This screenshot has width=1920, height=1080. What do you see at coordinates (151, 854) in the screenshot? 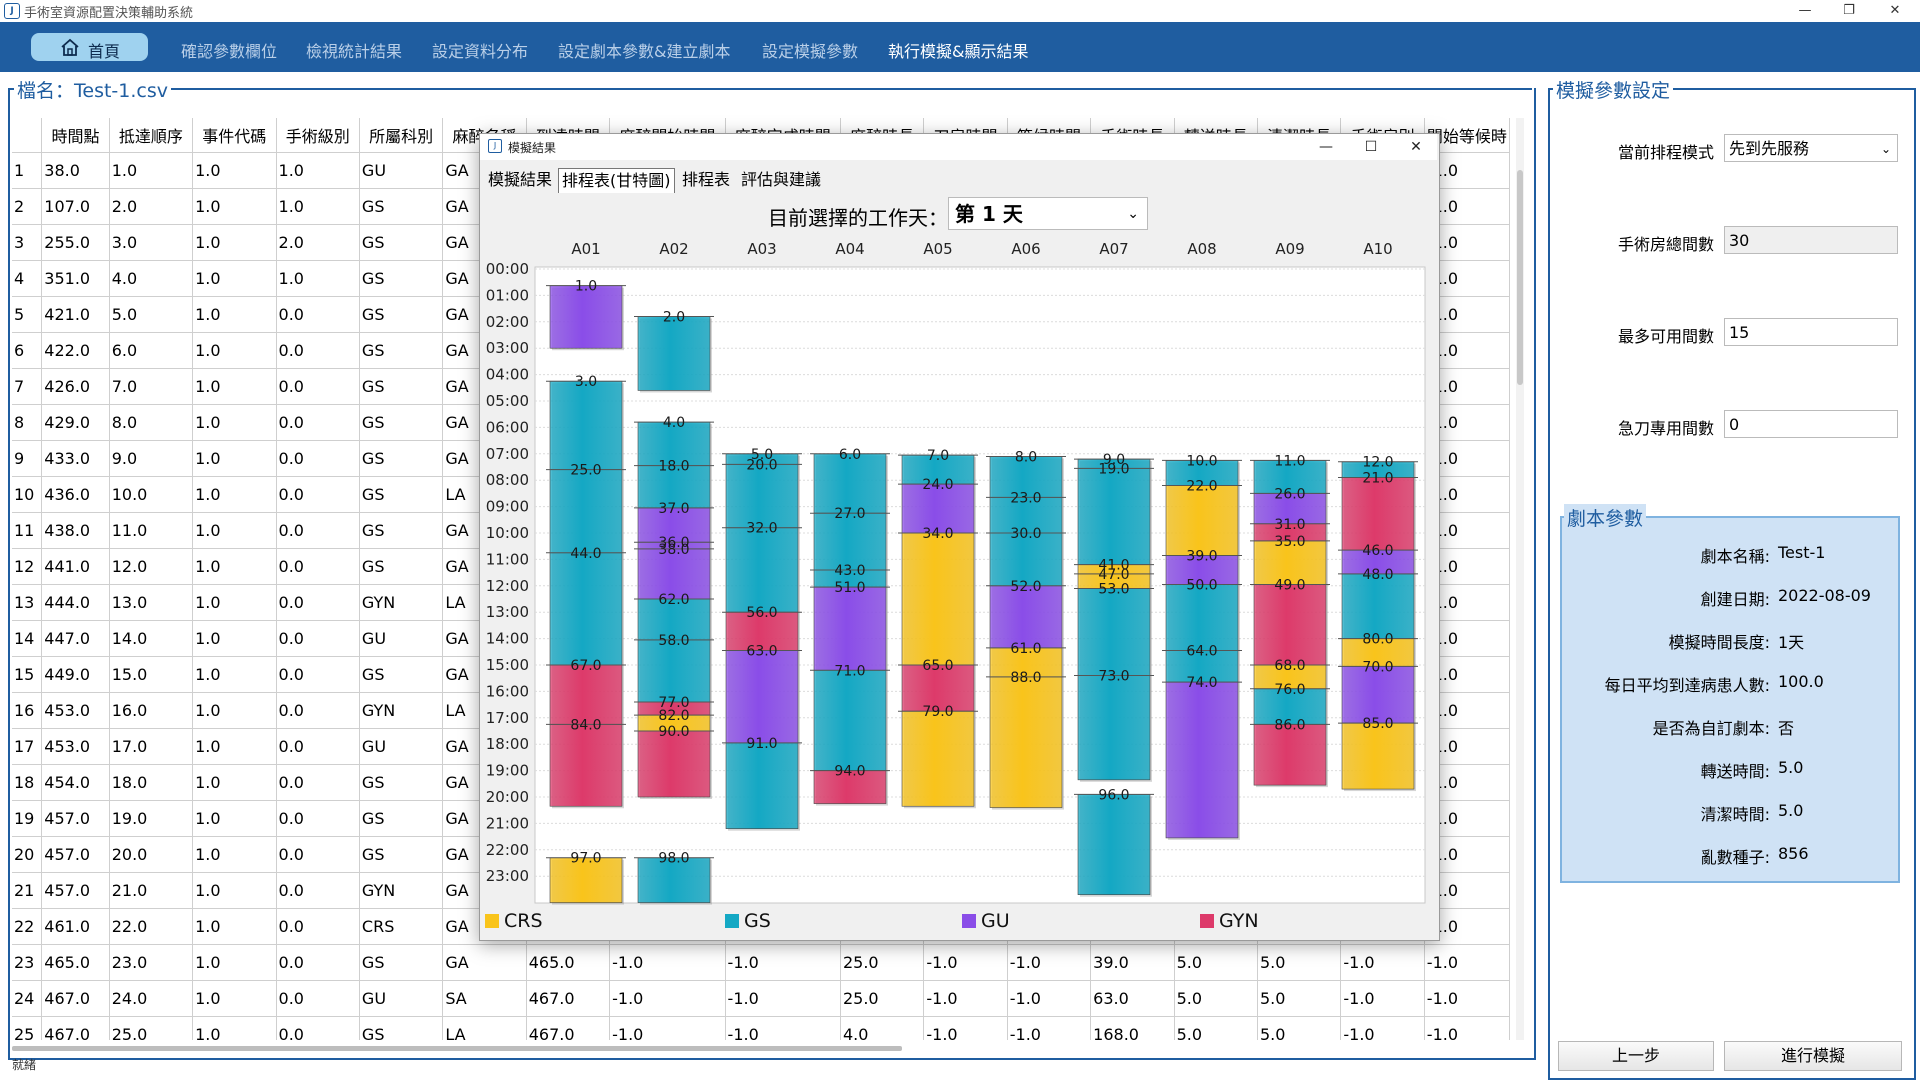
I see `table-cell: 20.0` at bounding box center [151, 854].